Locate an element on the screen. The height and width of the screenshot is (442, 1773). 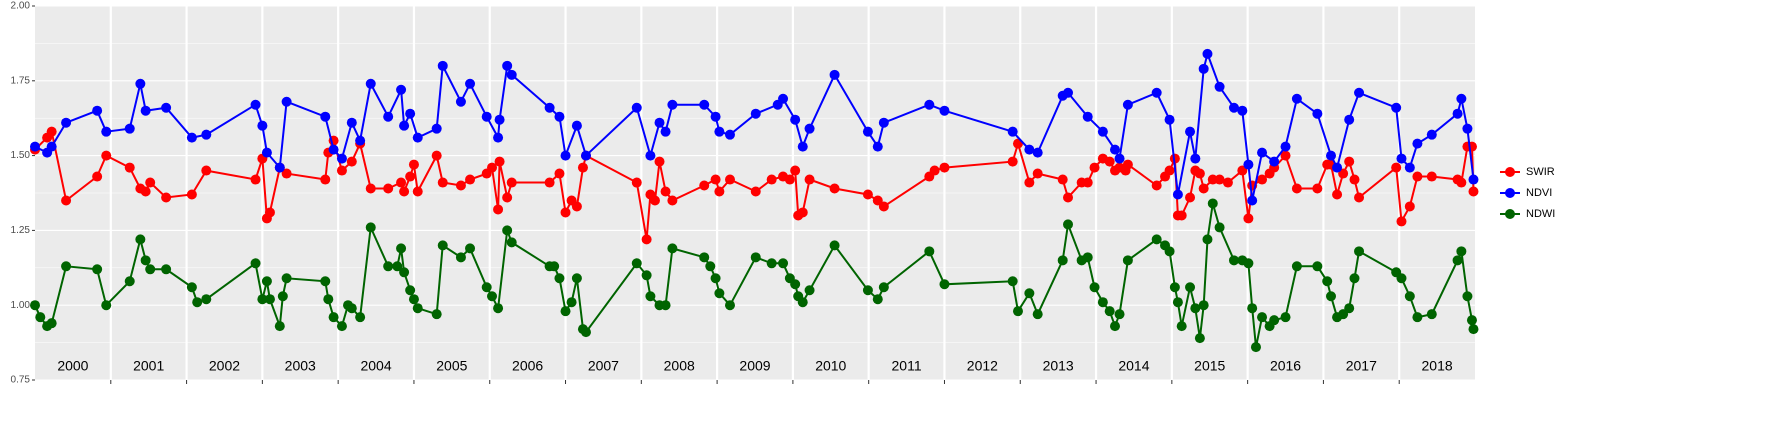
legend-point is located at coordinates (1510, 172).